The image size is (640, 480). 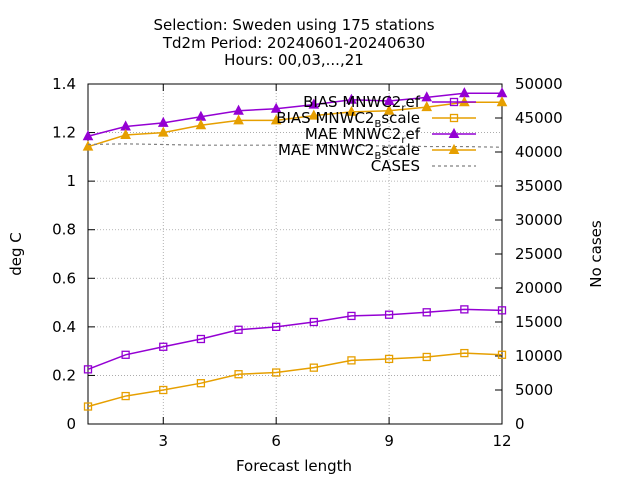 I want to click on y2-tick-label: 50000, so click(x=539, y=84).